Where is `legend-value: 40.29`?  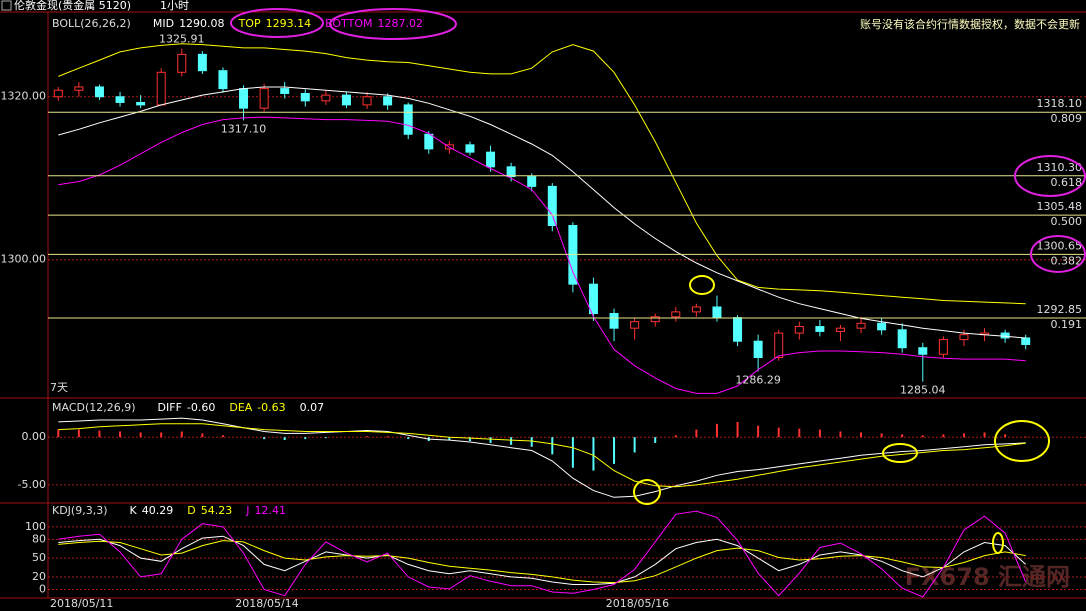
legend-value: 40.29 is located at coordinates (158, 510).